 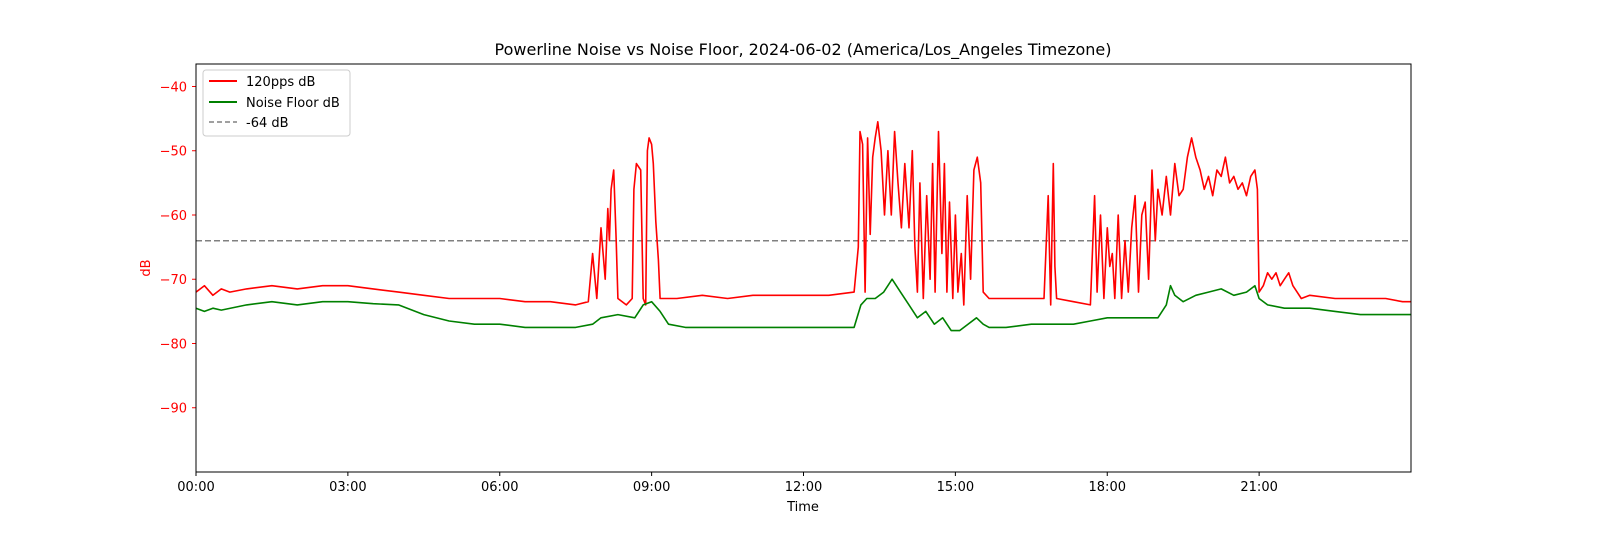 I want to click on x-axis: 00:00 03:00 06:00 09:00 12:00 15:00 18:00 21:00, so click(x=727, y=483).